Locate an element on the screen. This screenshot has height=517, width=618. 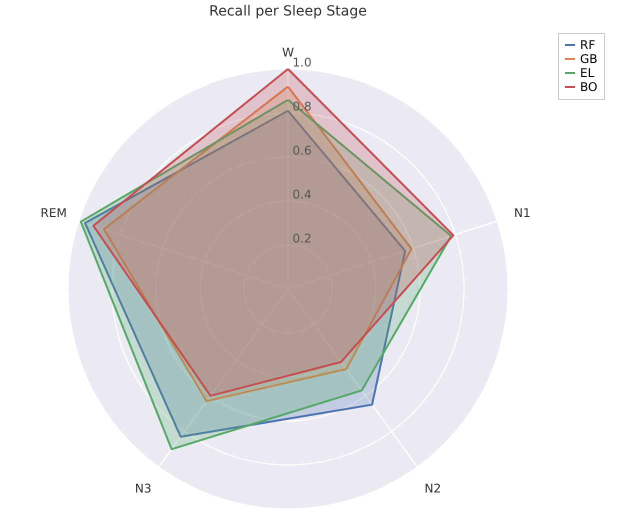
spoke-label: W is located at coordinates (288, 53).